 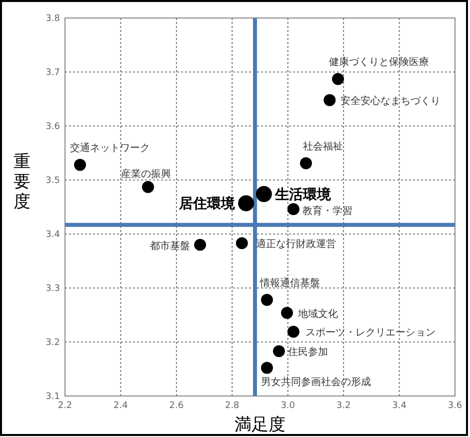 What do you see at coordinates (232, 406) in the screenshot?
I see `x-tick-label: 2.8` at bounding box center [232, 406].